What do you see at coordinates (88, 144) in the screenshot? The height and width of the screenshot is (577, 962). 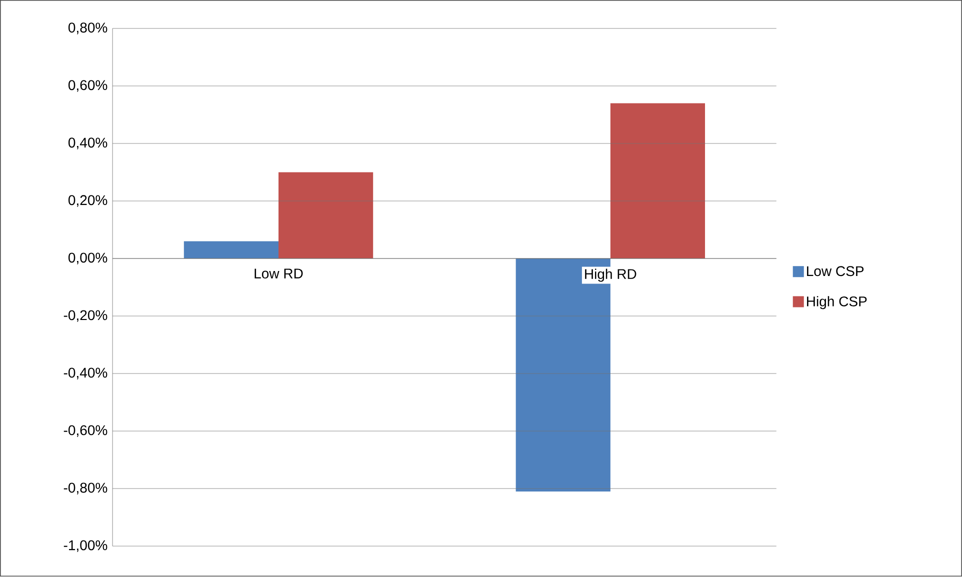 I see `y-tick-label: 0,40%` at bounding box center [88, 144].